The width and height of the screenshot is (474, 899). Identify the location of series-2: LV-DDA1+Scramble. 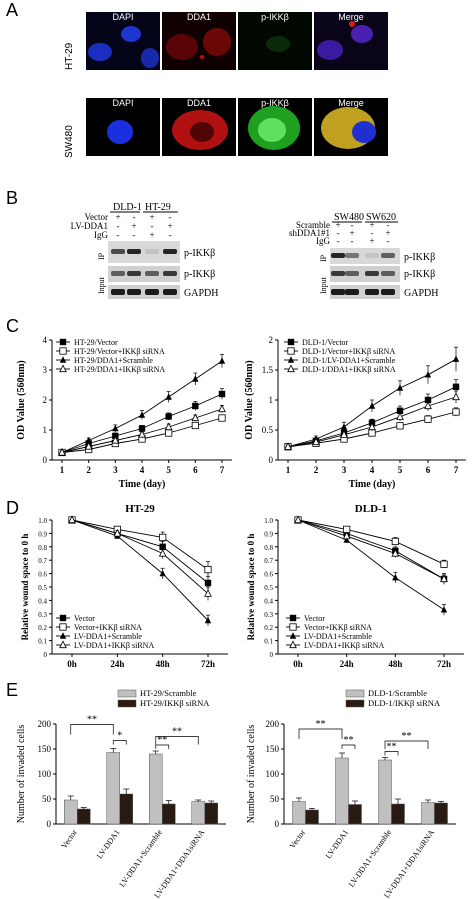
(367, 578).